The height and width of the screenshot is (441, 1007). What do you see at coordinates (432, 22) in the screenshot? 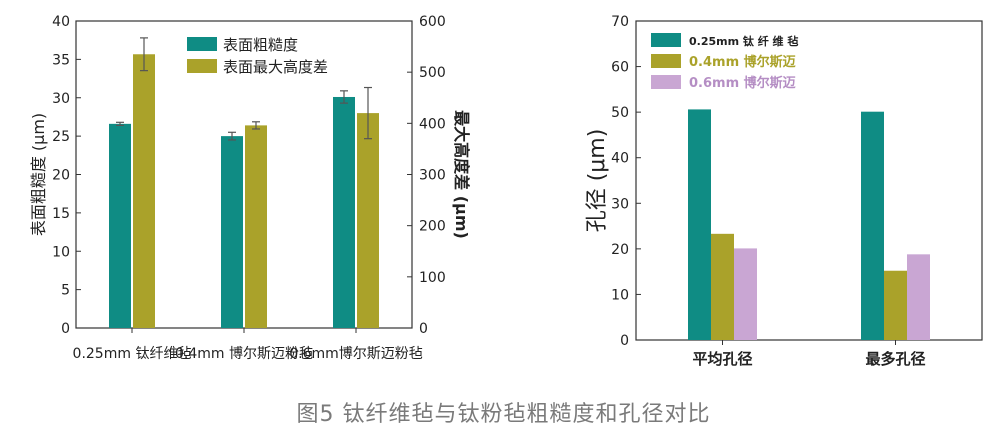
I see `right-tick-label: 600` at bounding box center [432, 22].